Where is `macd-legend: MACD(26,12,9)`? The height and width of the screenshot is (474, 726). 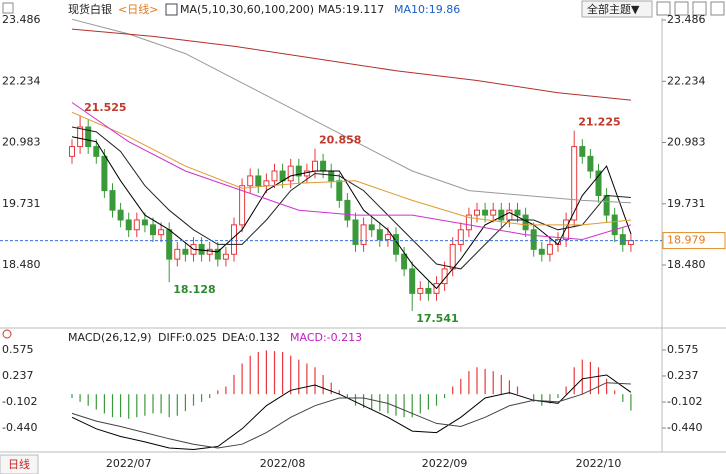 macd-legend: MACD(26,12,9) is located at coordinates (110, 337).